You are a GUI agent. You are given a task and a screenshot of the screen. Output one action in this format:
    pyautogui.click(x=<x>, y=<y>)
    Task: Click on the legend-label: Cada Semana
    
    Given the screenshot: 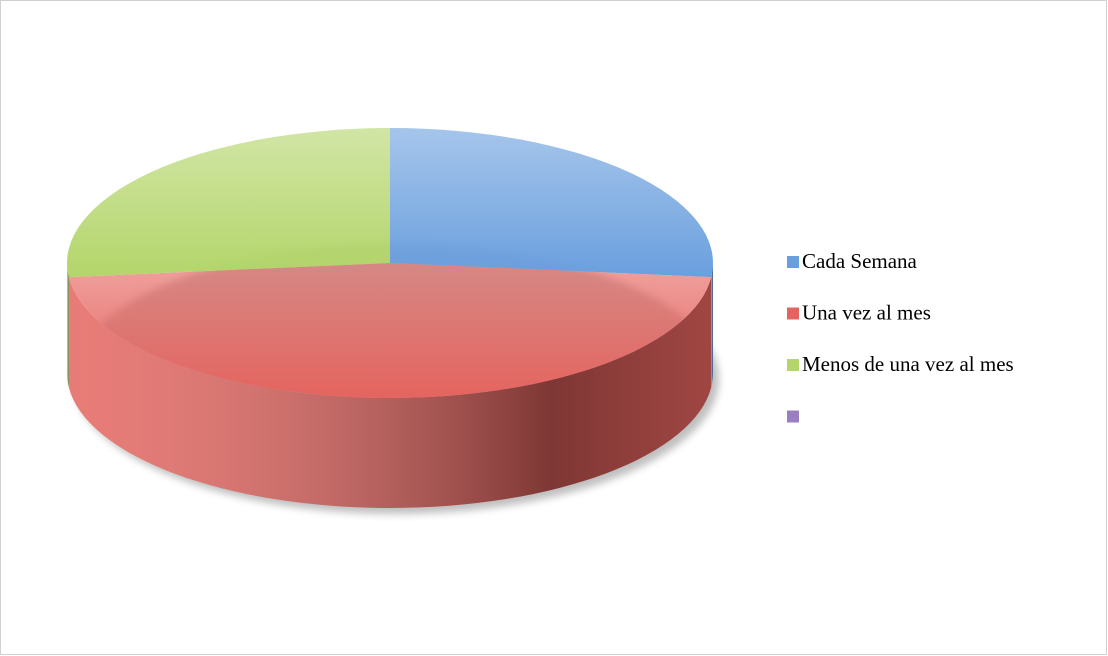 What is the action you would take?
    pyautogui.click(x=860, y=261)
    